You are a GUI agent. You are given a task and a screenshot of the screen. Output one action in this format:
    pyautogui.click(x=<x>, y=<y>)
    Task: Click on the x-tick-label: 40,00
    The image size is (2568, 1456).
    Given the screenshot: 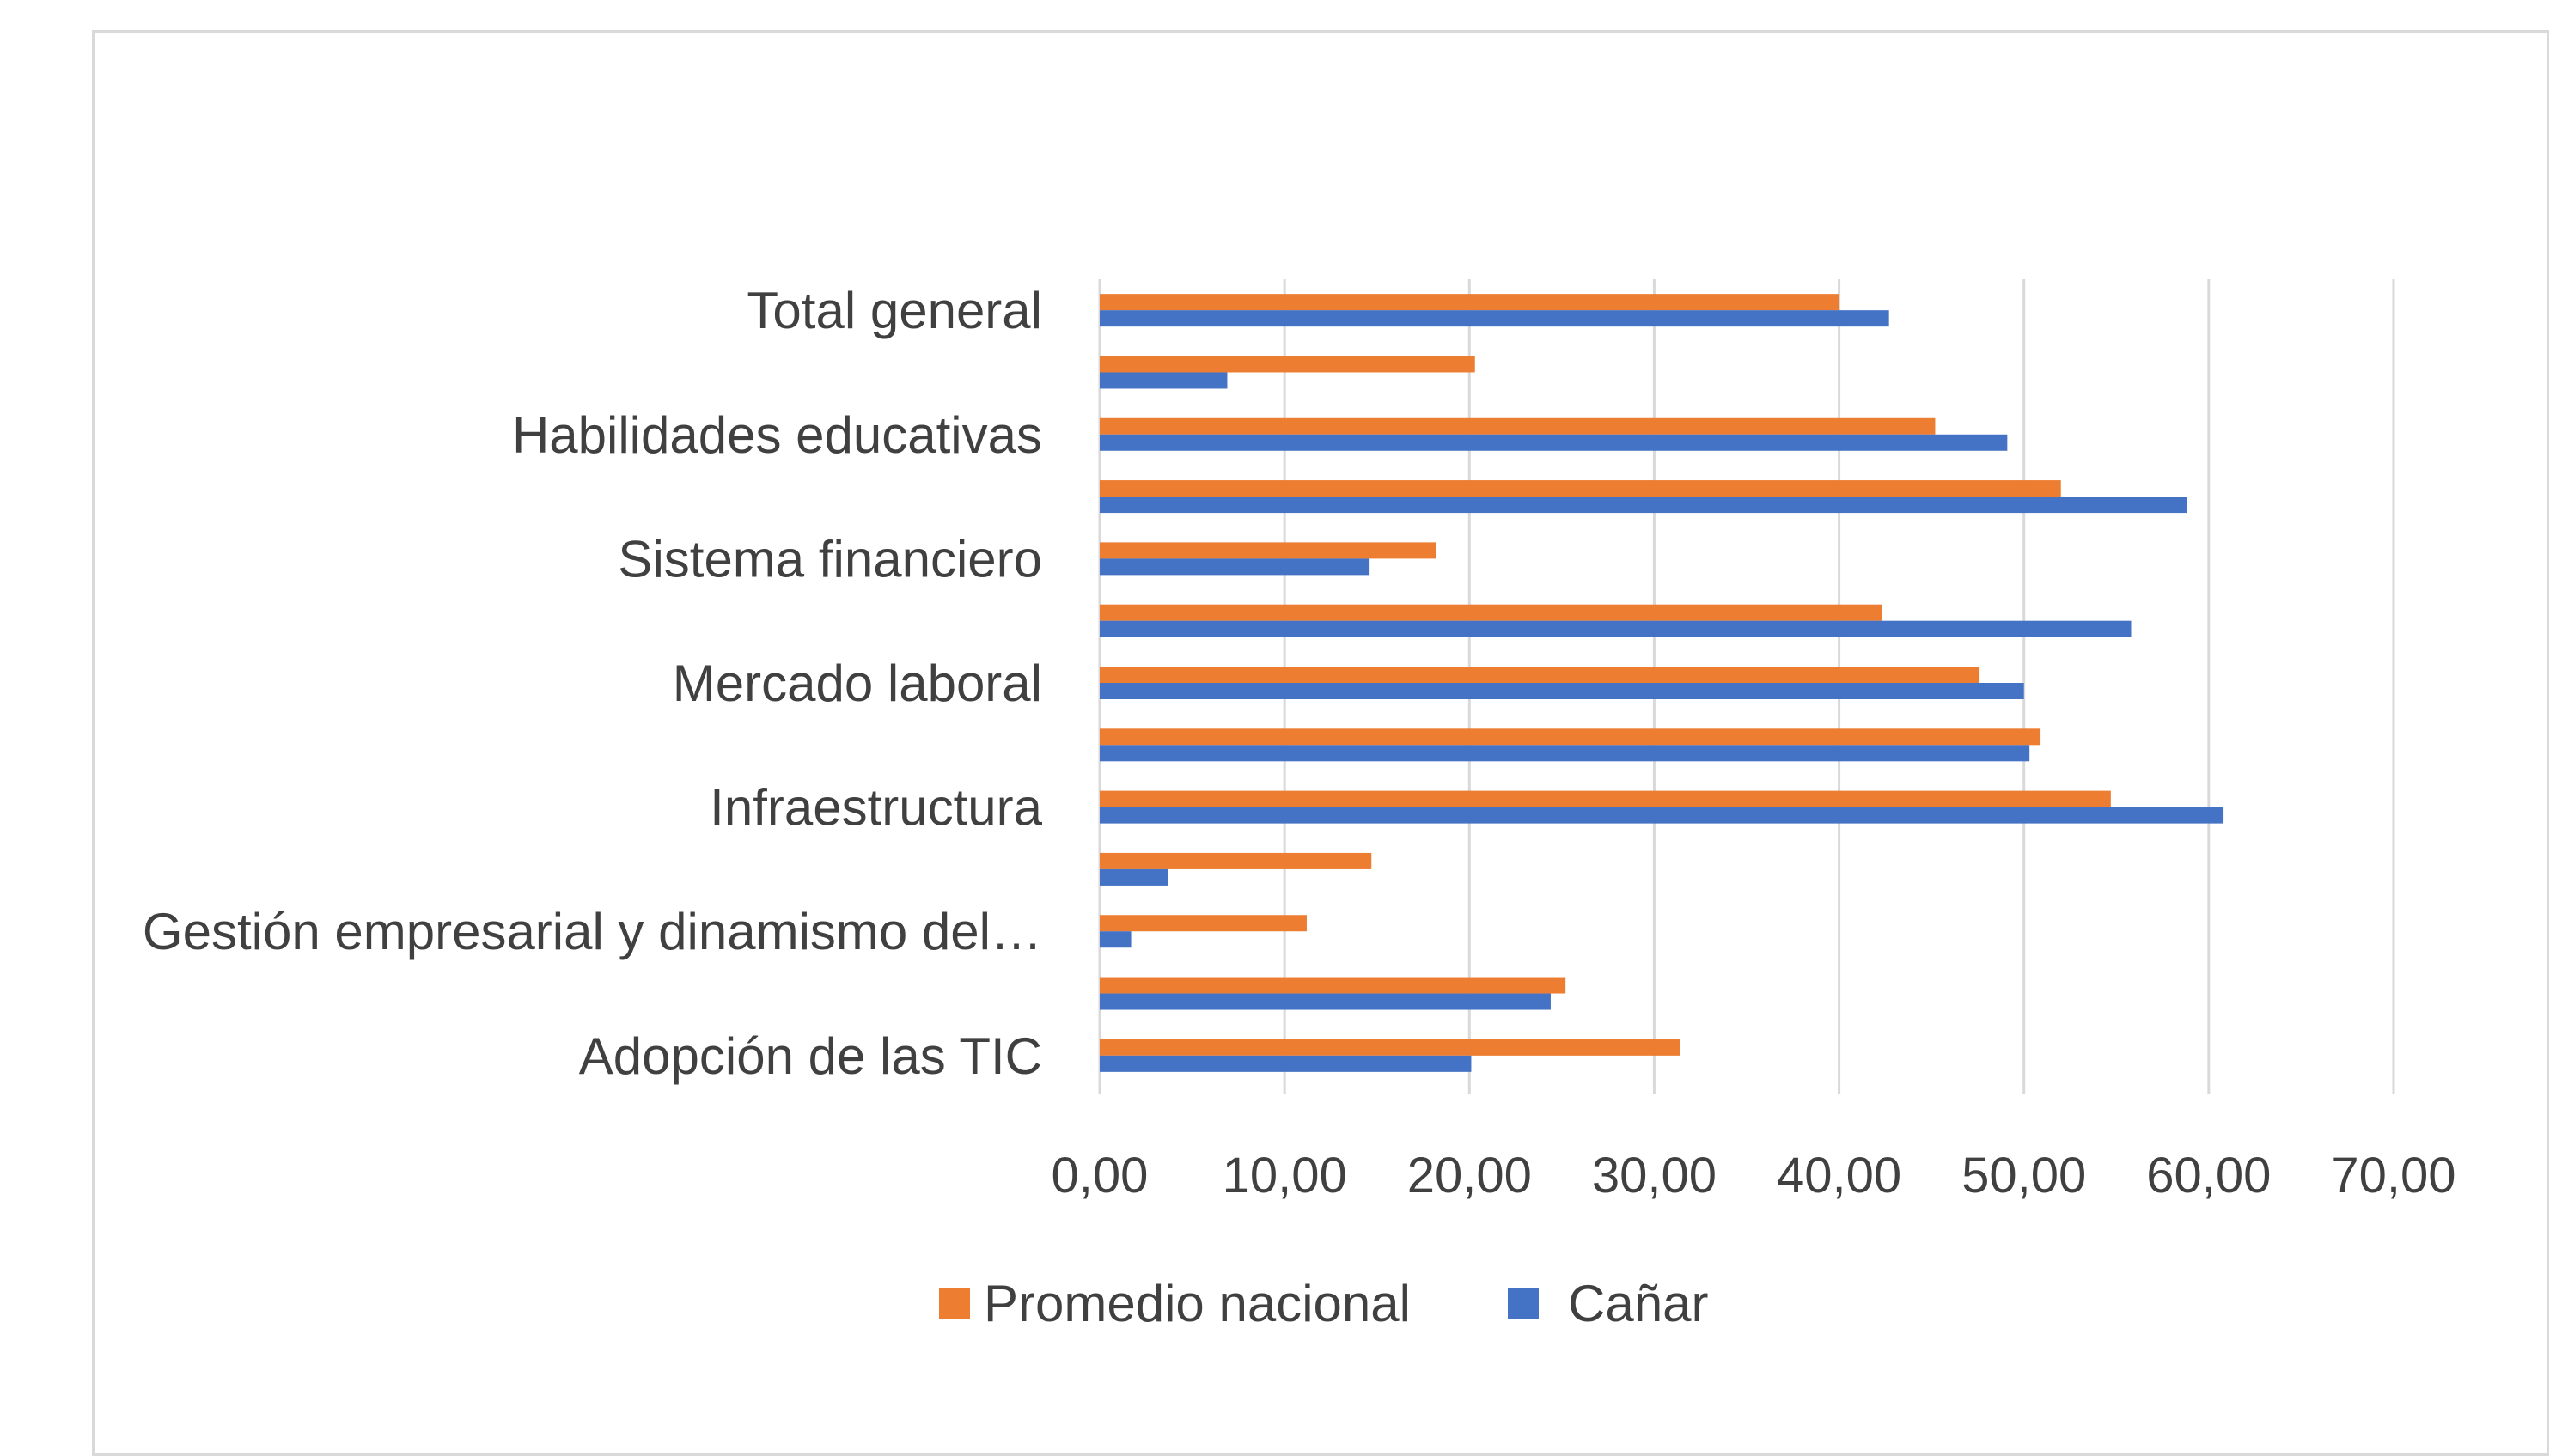 What is the action you would take?
    pyautogui.click(x=1839, y=1176)
    